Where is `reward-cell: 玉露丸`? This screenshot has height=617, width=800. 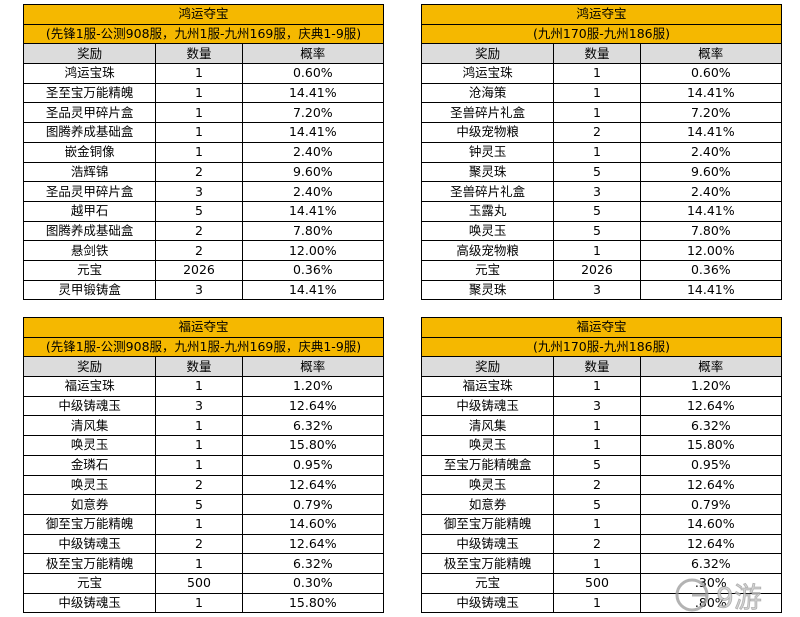 reward-cell: 玉露丸 is located at coordinates (487, 211).